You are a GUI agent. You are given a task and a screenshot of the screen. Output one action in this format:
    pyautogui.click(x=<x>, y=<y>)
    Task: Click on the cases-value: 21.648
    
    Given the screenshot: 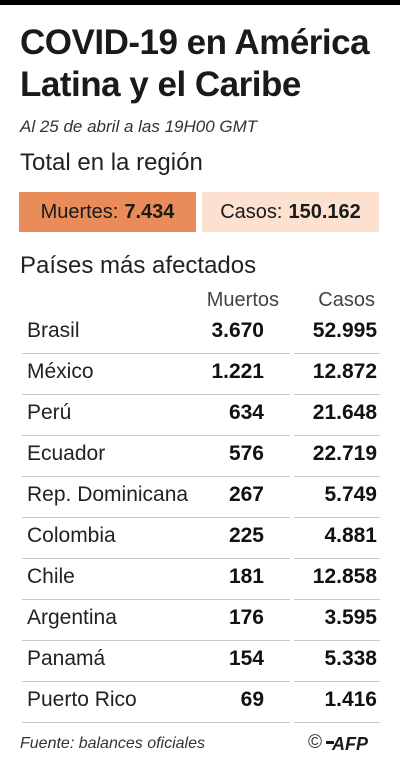 What is the action you would take?
    pyautogui.click(x=344, y=412)
    